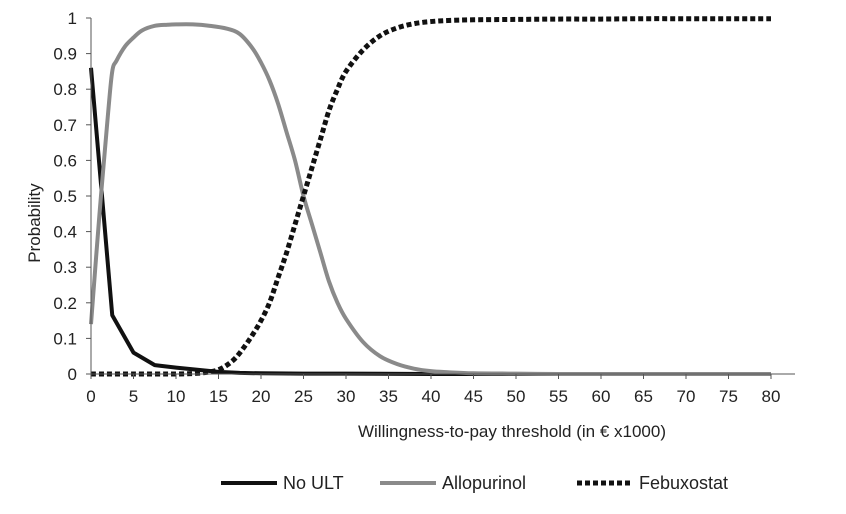 This screenshot has width=846, height=514. What do you see at coordinates (133, 396) in the screenshot?
I see `x-tick-label: 5` at bounding box center [133, 396].